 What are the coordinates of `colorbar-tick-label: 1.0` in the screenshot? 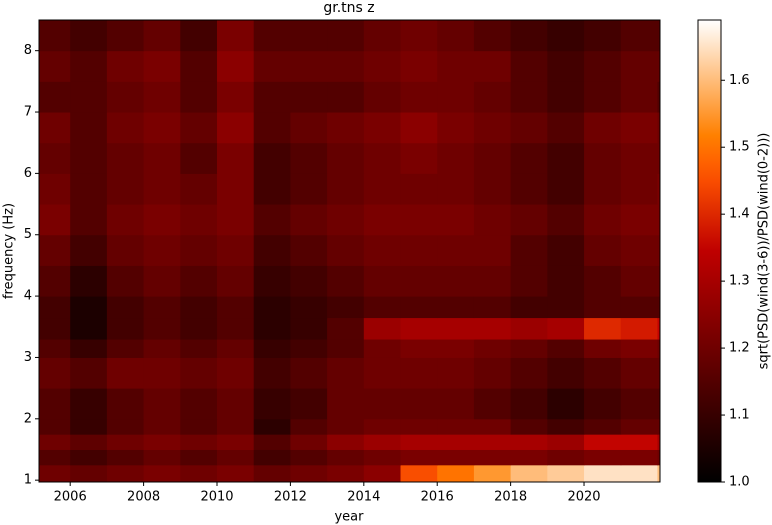 It's located at (739, 482).